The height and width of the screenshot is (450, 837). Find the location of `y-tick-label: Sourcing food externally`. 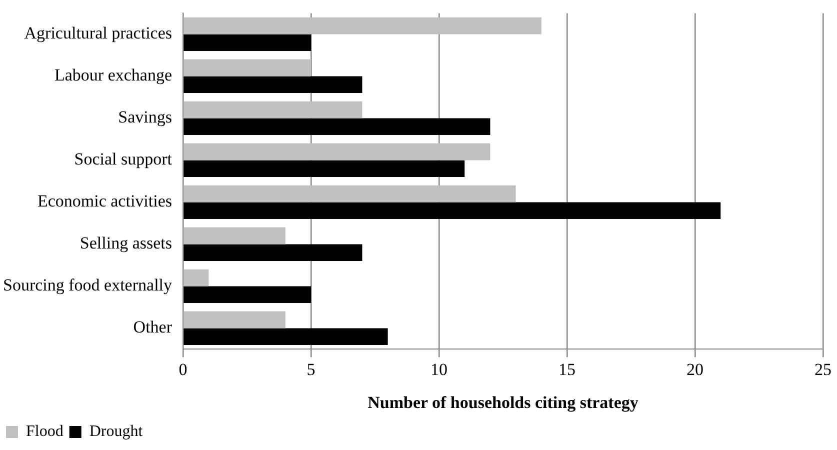

y-tick-label: Sourcing food externally is located at coordinates (87, 285).